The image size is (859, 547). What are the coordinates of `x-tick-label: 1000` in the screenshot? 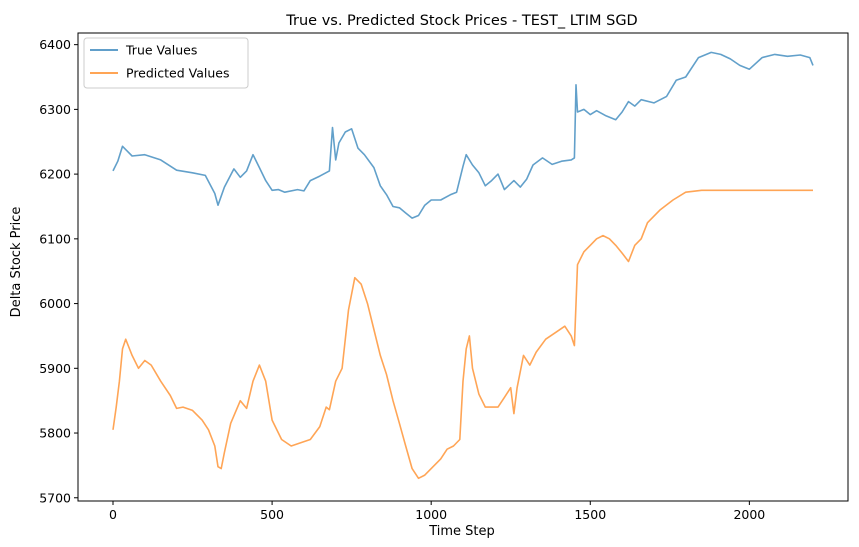 It's located at (431, 514).